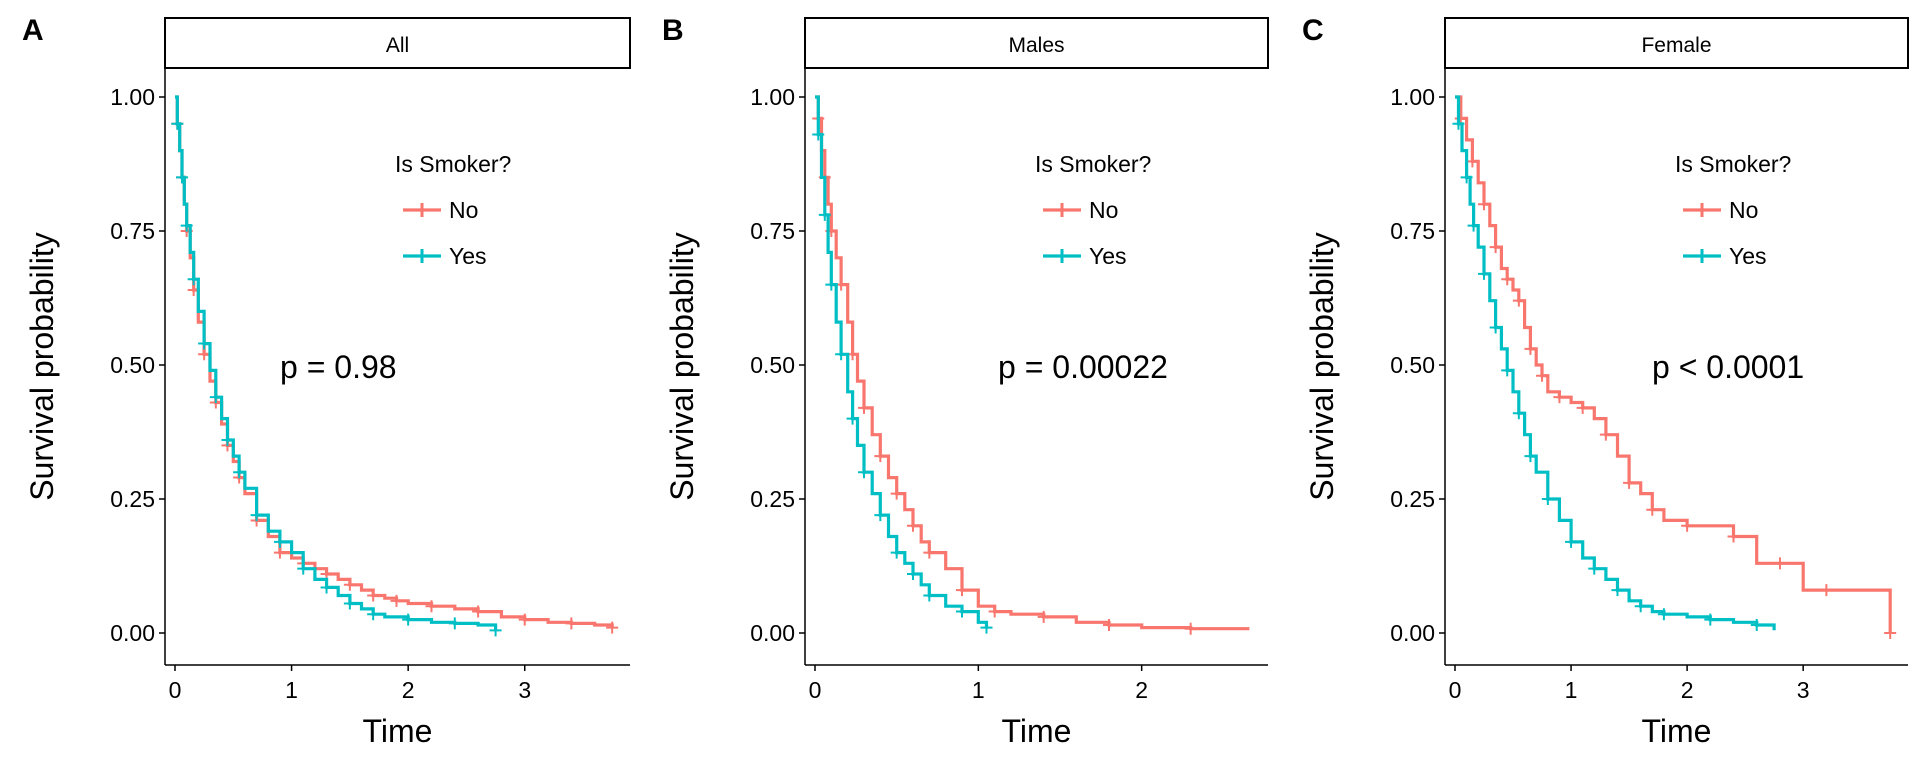 This screenshot has height=768, width=1920. I want to click on legend-title: Is Smoker?, so click(1093, 164).